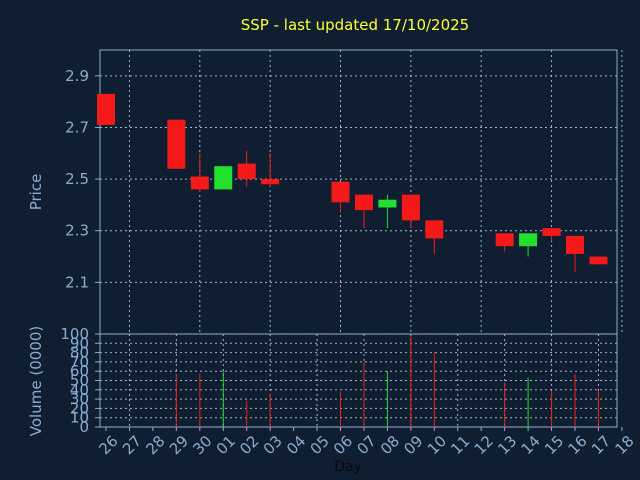  Describe the element at coordinates (348, 467) in the screenshot. I see `x-axis-label: Day` at that location.